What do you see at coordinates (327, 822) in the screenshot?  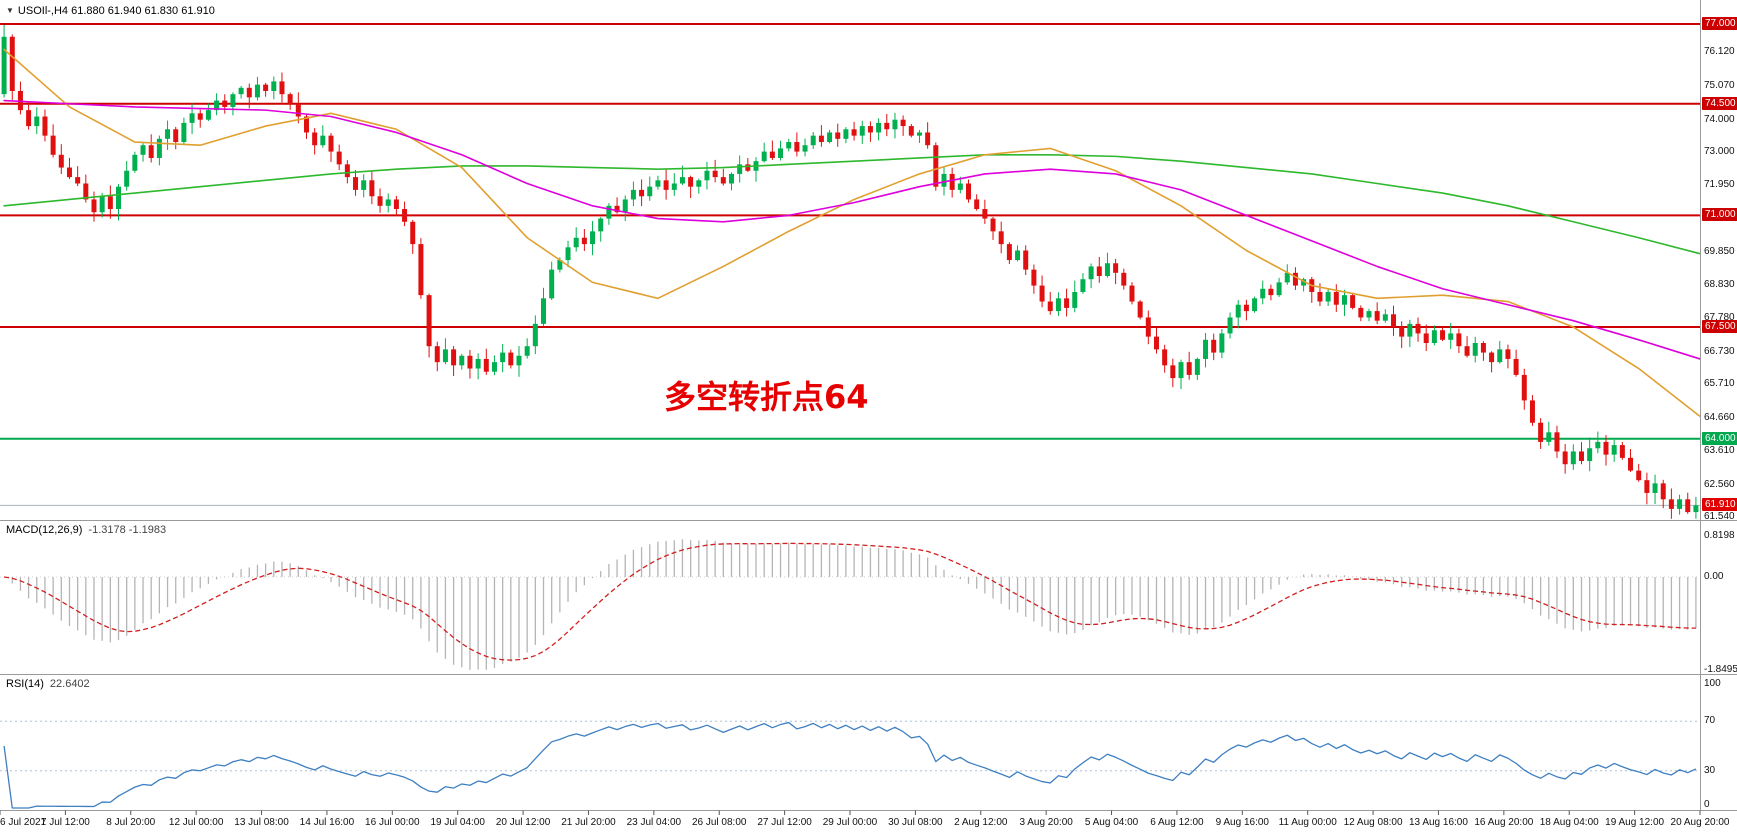 I see `time-axis-label: 14 Jul 16:00` at bounding box center [327, 822].